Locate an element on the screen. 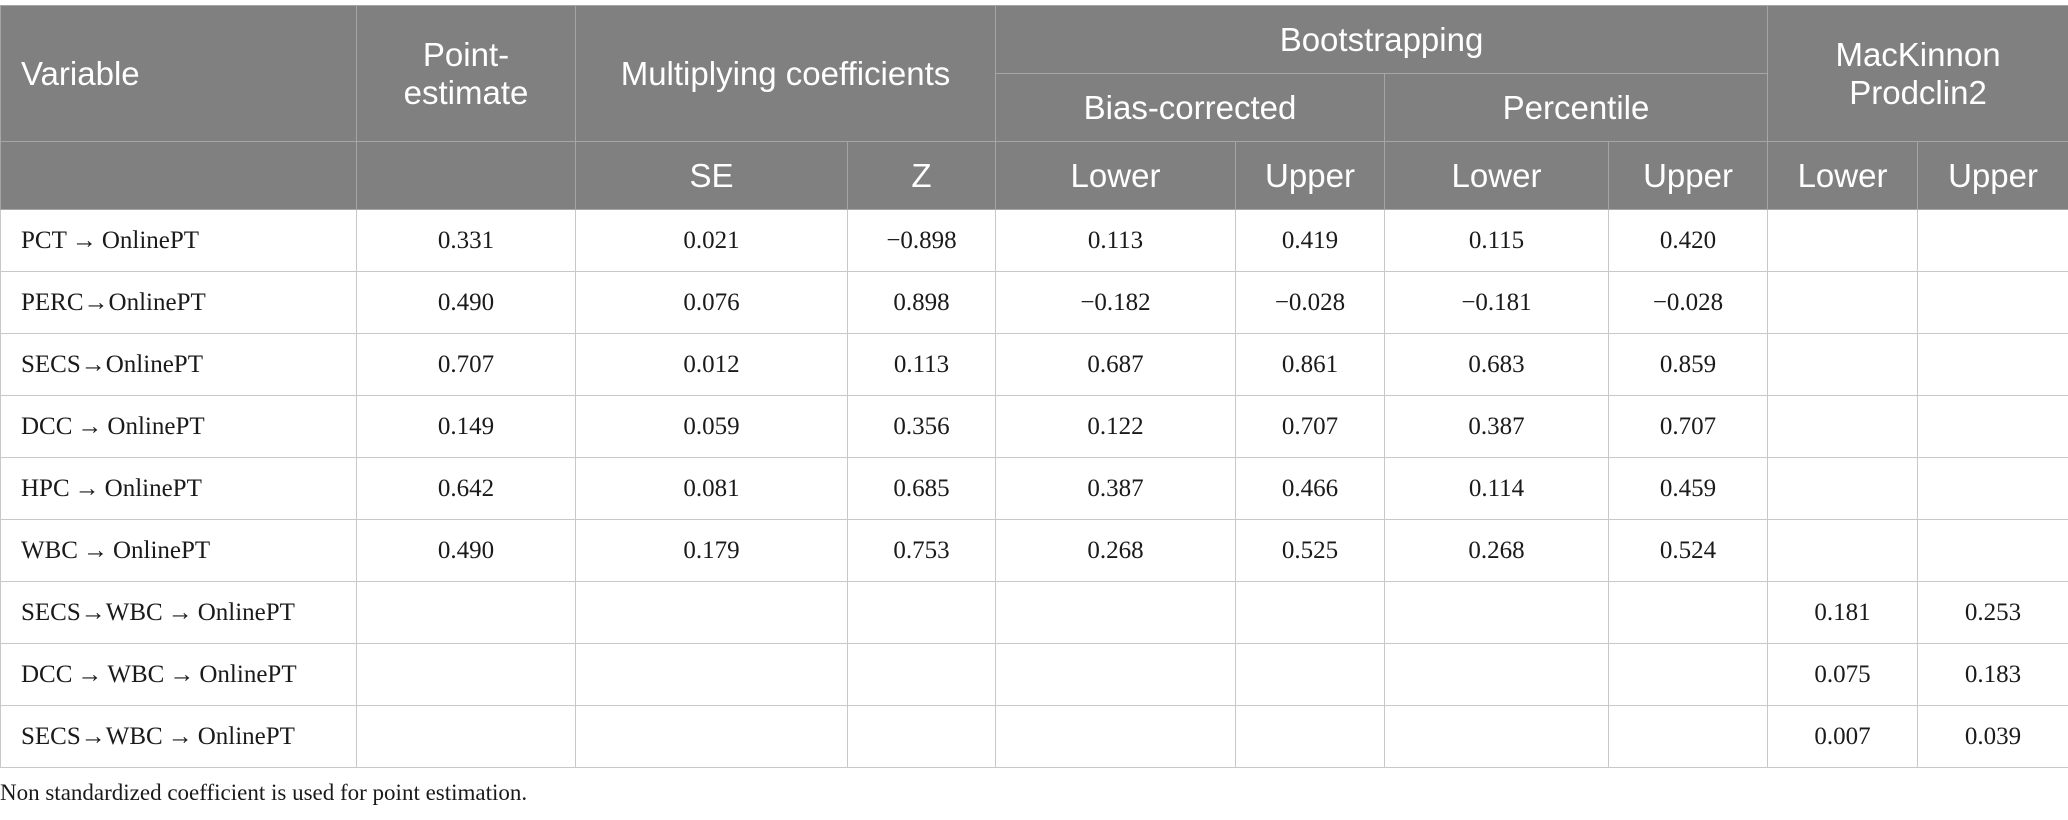 The height and width of the screenshot is (820, 2068). cell-pc-lower: 0.115 is located at coordinates (1496, 240).